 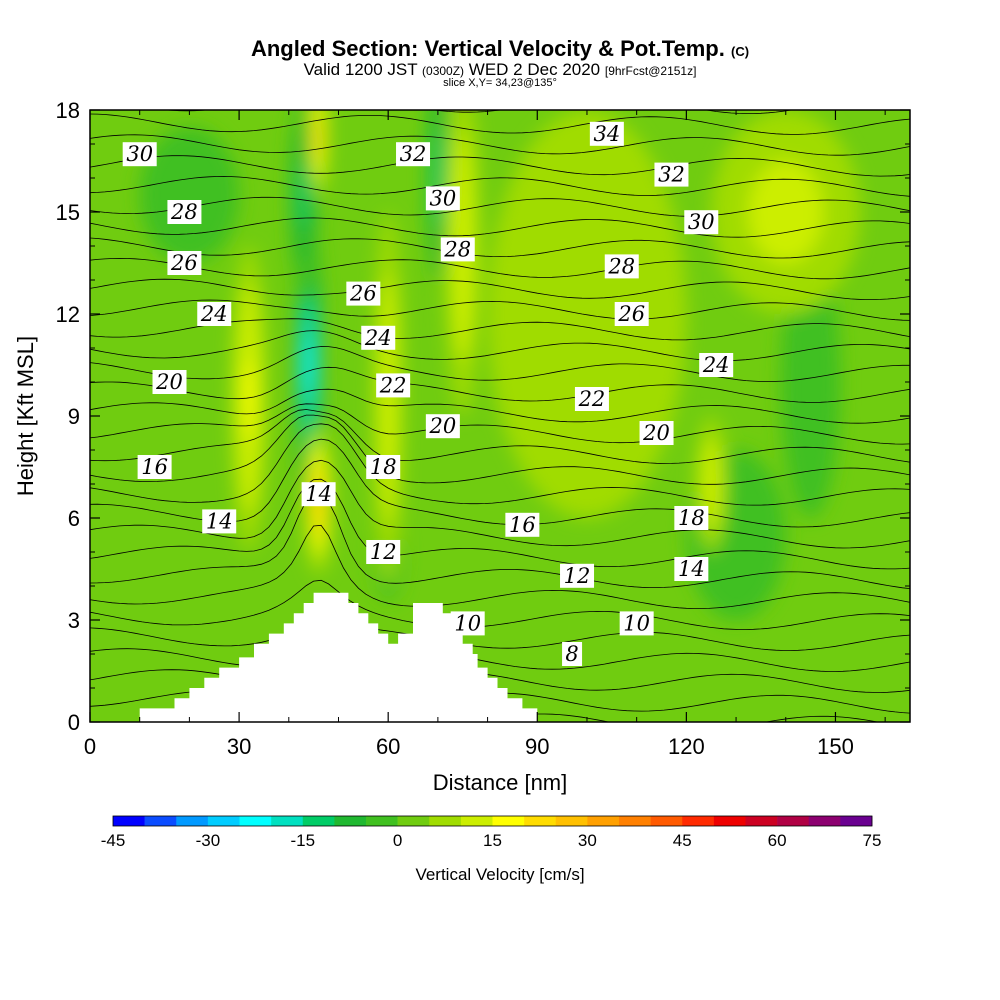 I want to click on contour-label: 26, so click(x=631, y=314).